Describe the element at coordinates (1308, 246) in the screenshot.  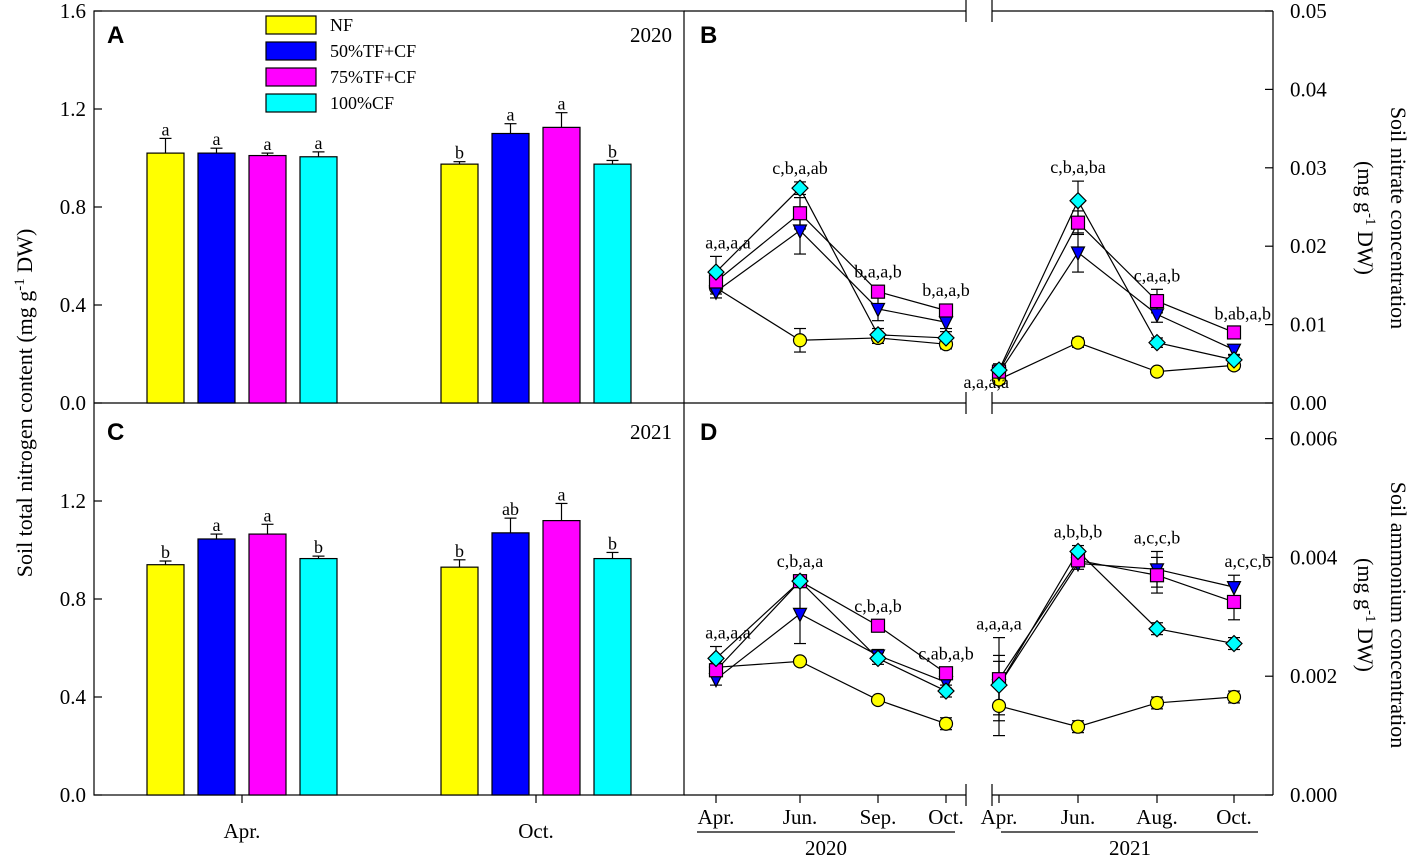
I see `line-y-tick-label-b: 0.02` at that location.